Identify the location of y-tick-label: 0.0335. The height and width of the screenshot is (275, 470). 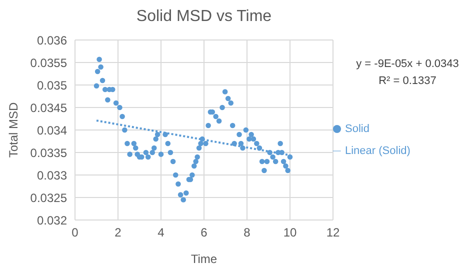
(49, 153).